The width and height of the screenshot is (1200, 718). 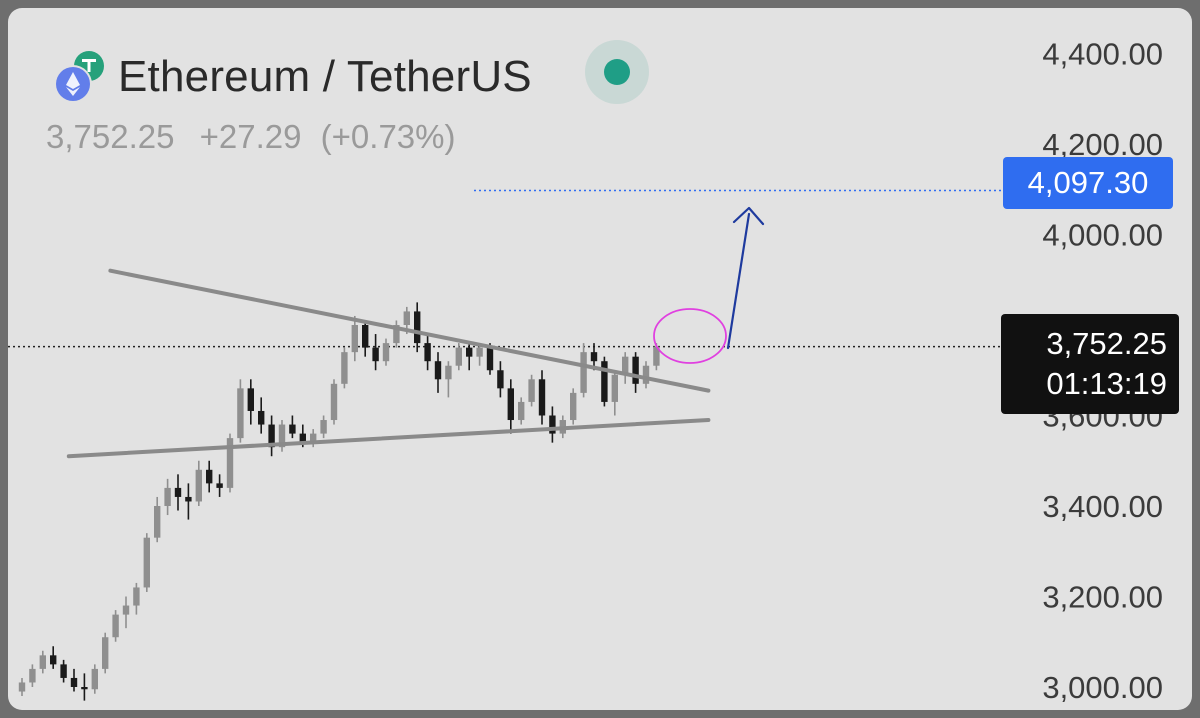 I want to click on ethereum-icon, so click(x=73, y=84).